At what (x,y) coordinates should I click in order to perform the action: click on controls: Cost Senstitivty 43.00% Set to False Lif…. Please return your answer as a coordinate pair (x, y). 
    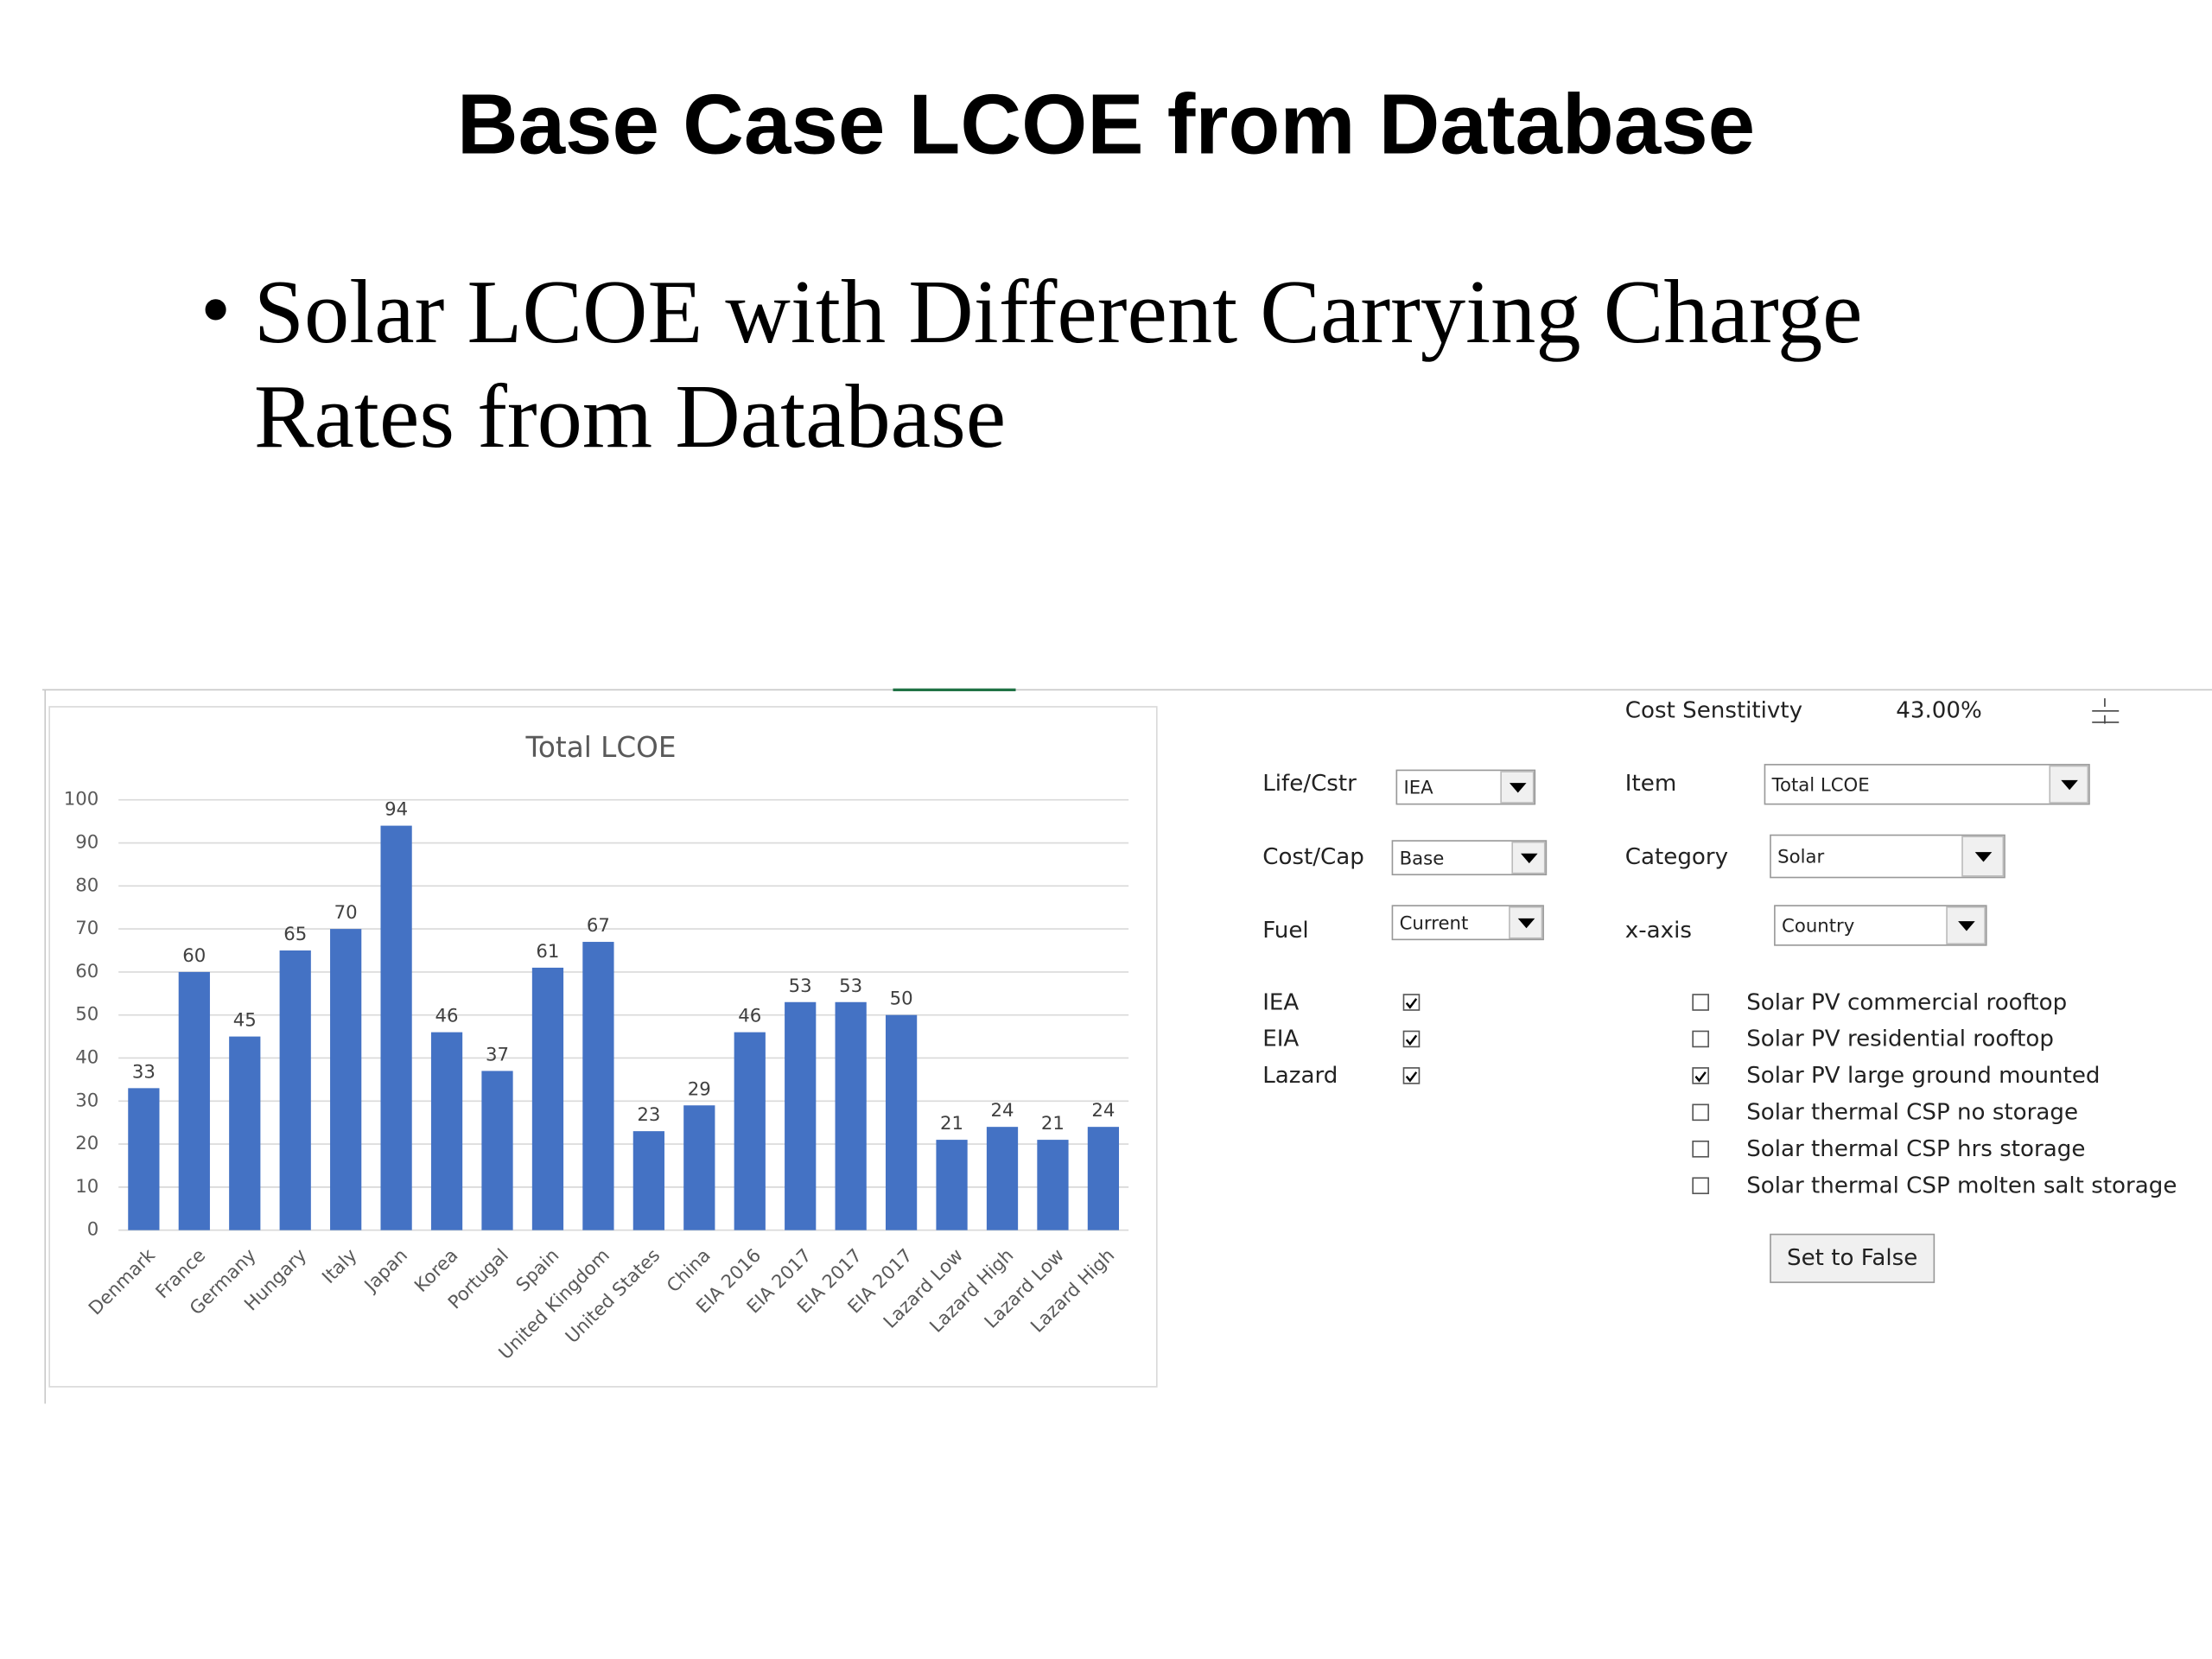
    Looking at the image, I should click on (1719, 990).